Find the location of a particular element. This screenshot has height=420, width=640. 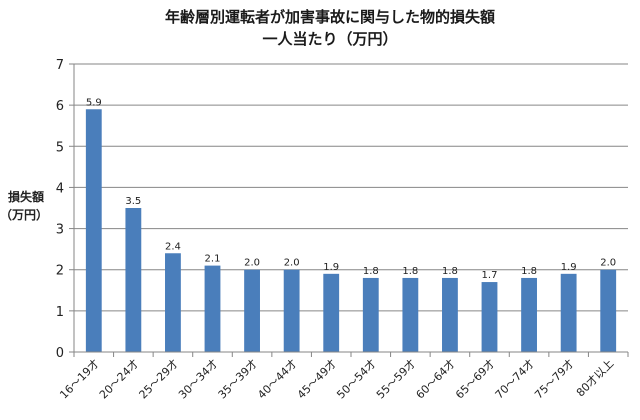

y-tick-label: 6 is located at coordinates (60, 106).